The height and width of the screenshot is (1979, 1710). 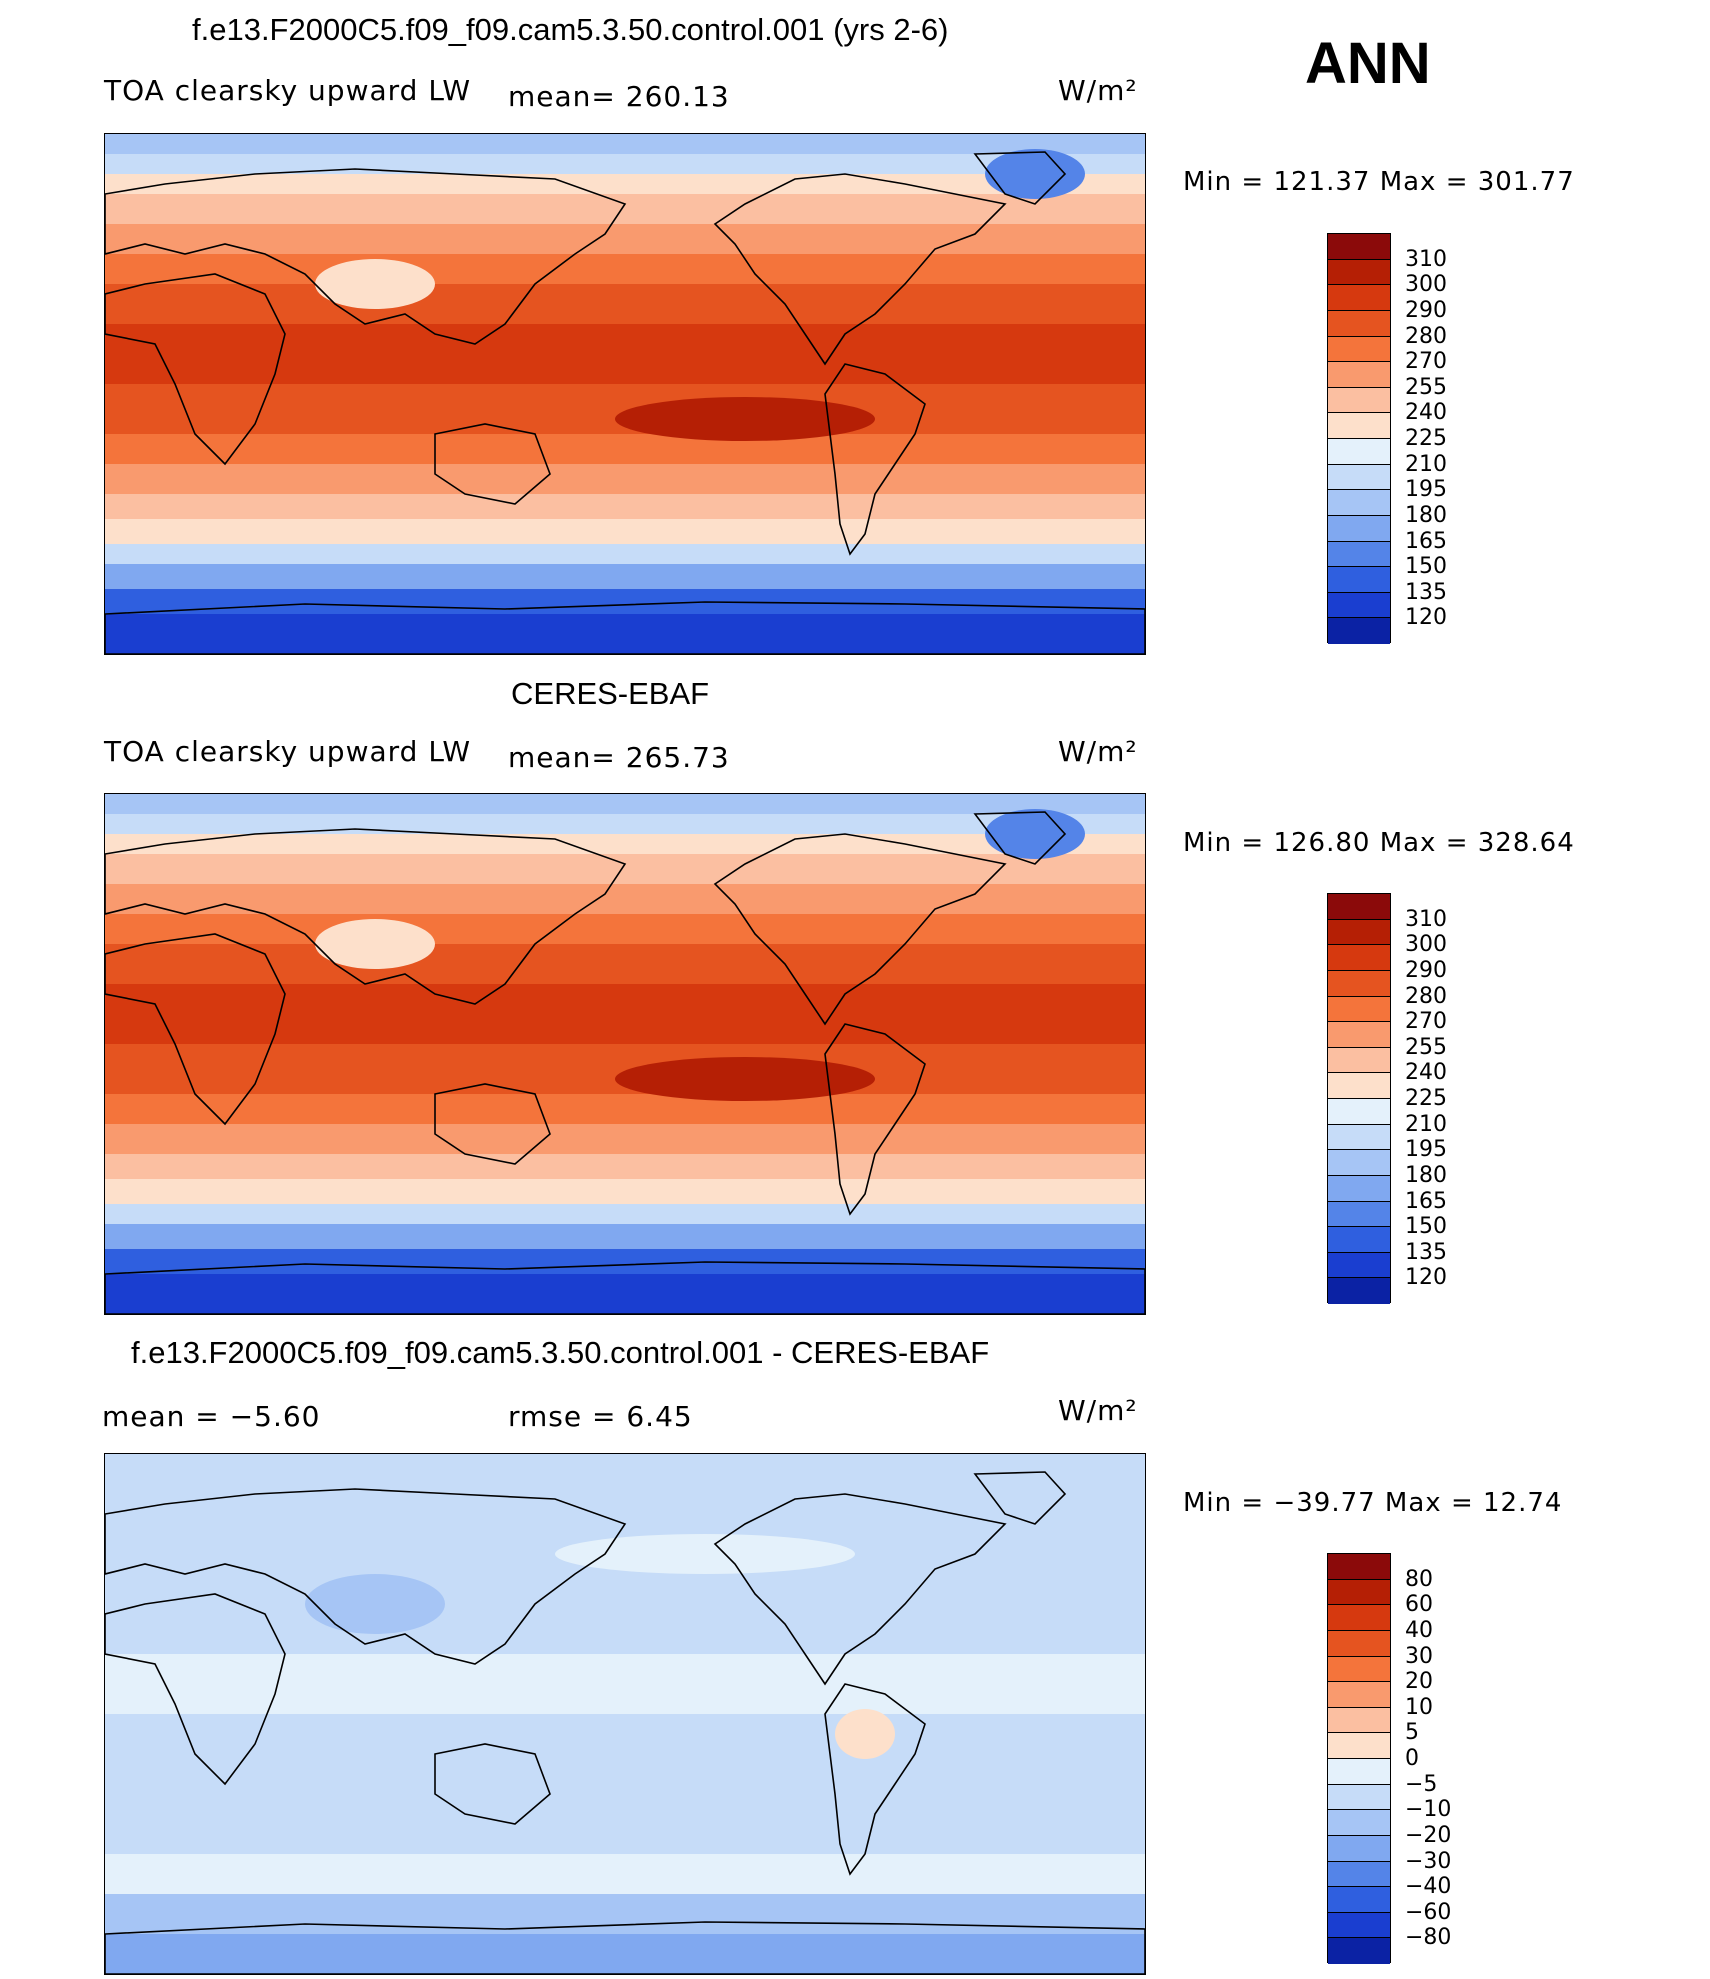 What do you see at coordinates (1035, 834) in the screenshot?
I see `greenland-region` at bounding box center [1035, 834].